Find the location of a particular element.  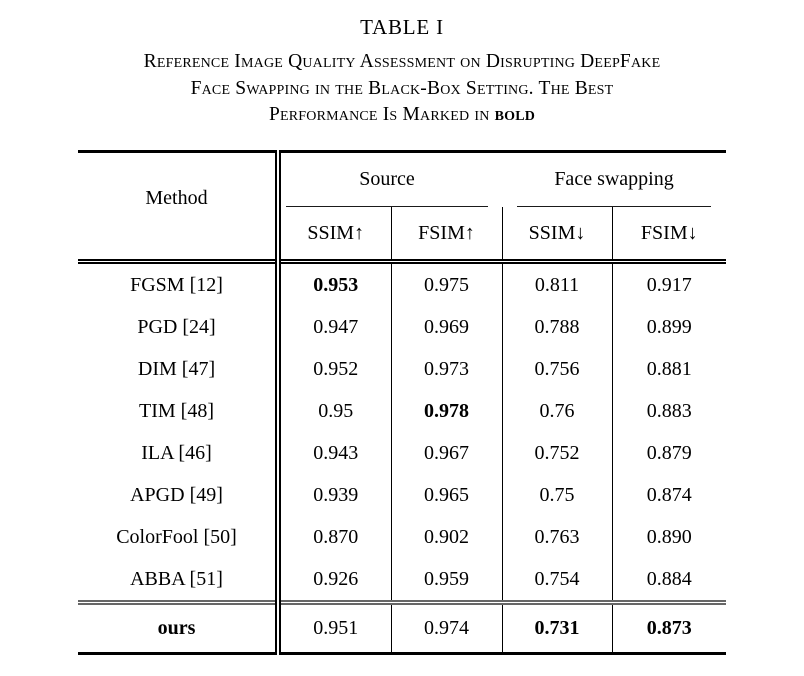

value-cell: 0.76 is located at coordinates (557, 410).